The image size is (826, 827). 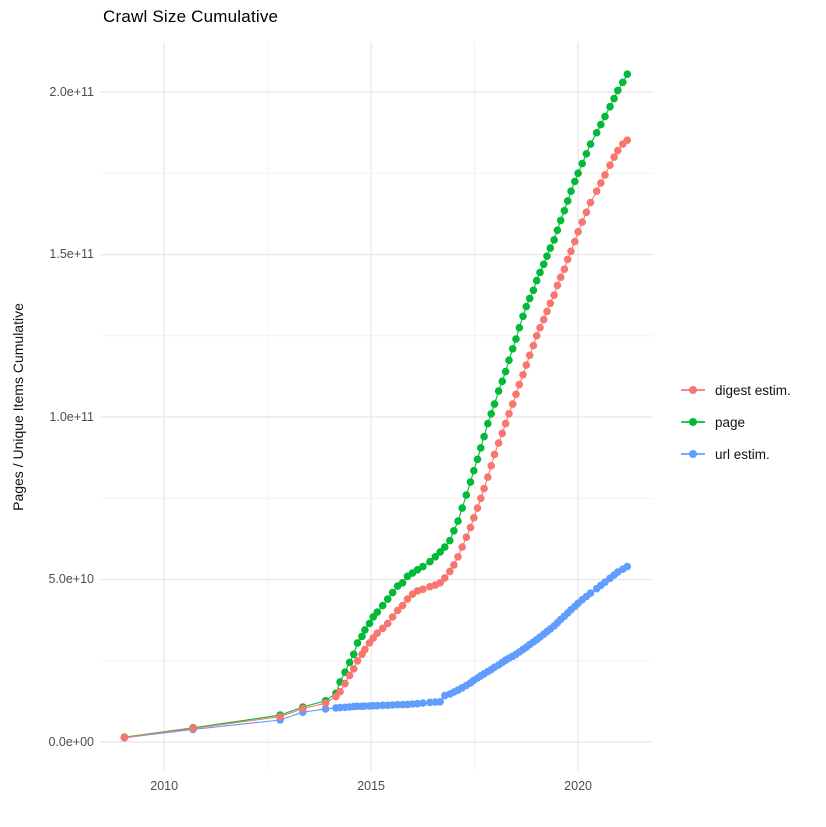 What do you see at coordinates (71, 254) in the screenshot?
I see `y-tick-label: 1.5e+11` at bounding box center [71, 254].